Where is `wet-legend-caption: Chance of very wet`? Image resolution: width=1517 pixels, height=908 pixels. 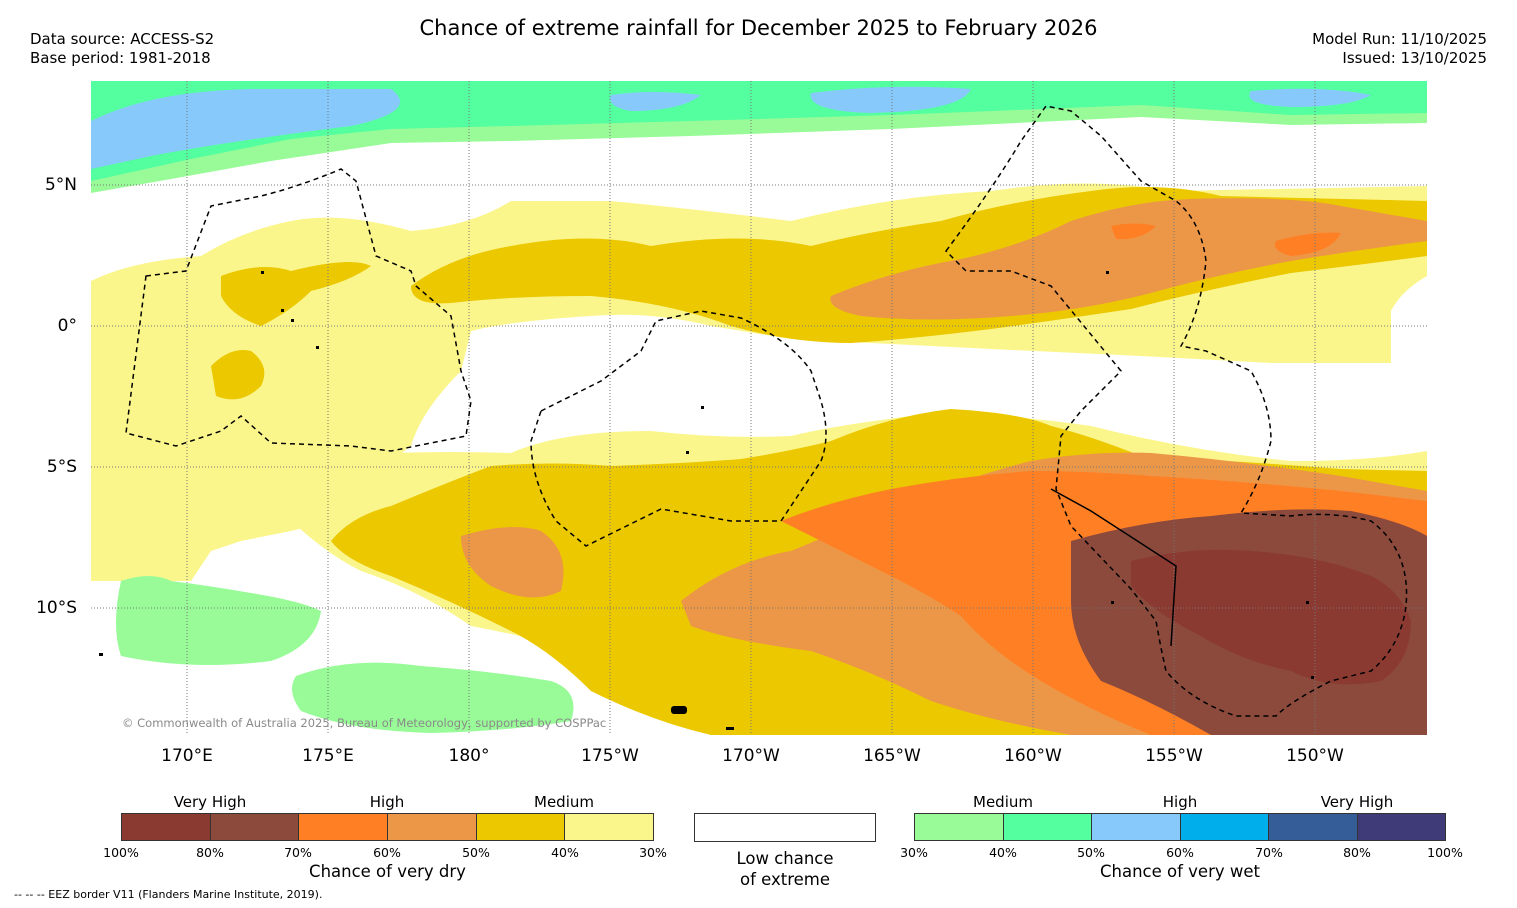
wet-legend-caption: Chance of very wet is located at coordinates (1180, 871).